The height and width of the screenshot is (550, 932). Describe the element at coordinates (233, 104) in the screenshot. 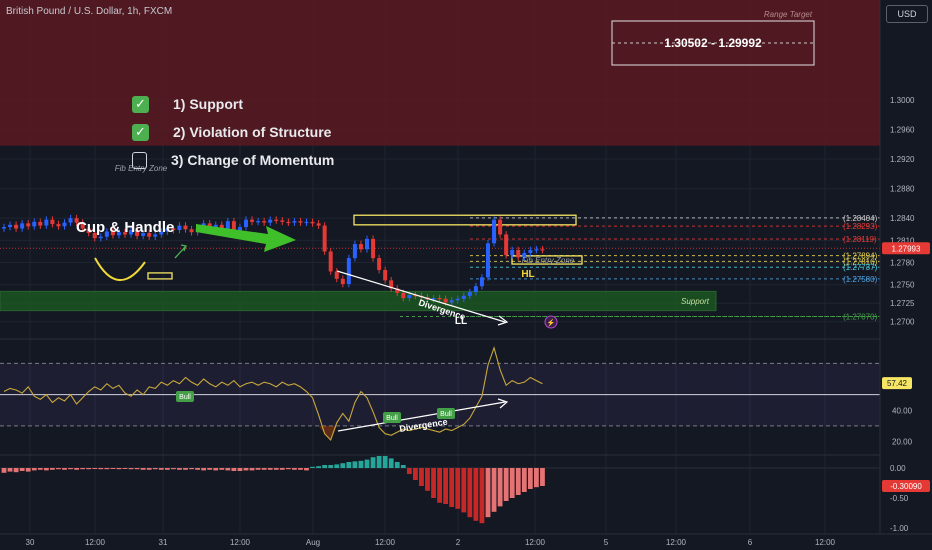

I see `checklist-item: ✓ 1) Support` at that location.